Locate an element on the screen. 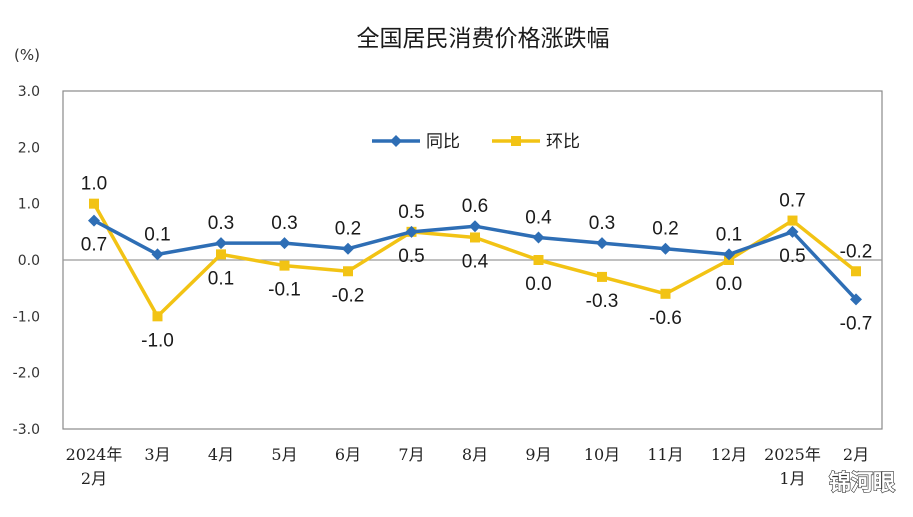  chart-title: 全国居民消费价格涨跌幅 is located at coordinates (483, 39).